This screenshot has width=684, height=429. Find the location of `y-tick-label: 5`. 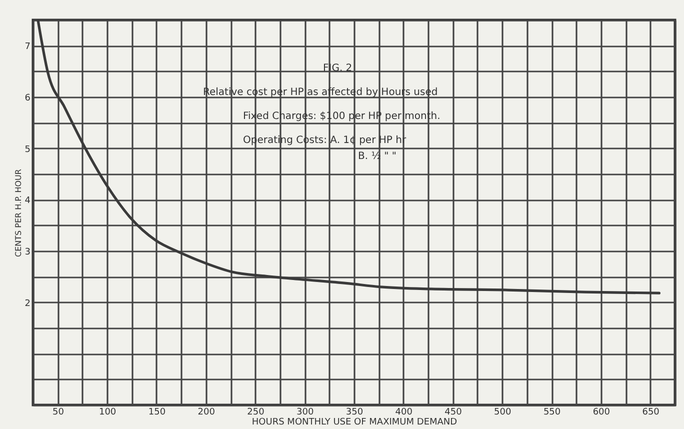

y-tick-label: 5 is located at coordinates (27, 149).